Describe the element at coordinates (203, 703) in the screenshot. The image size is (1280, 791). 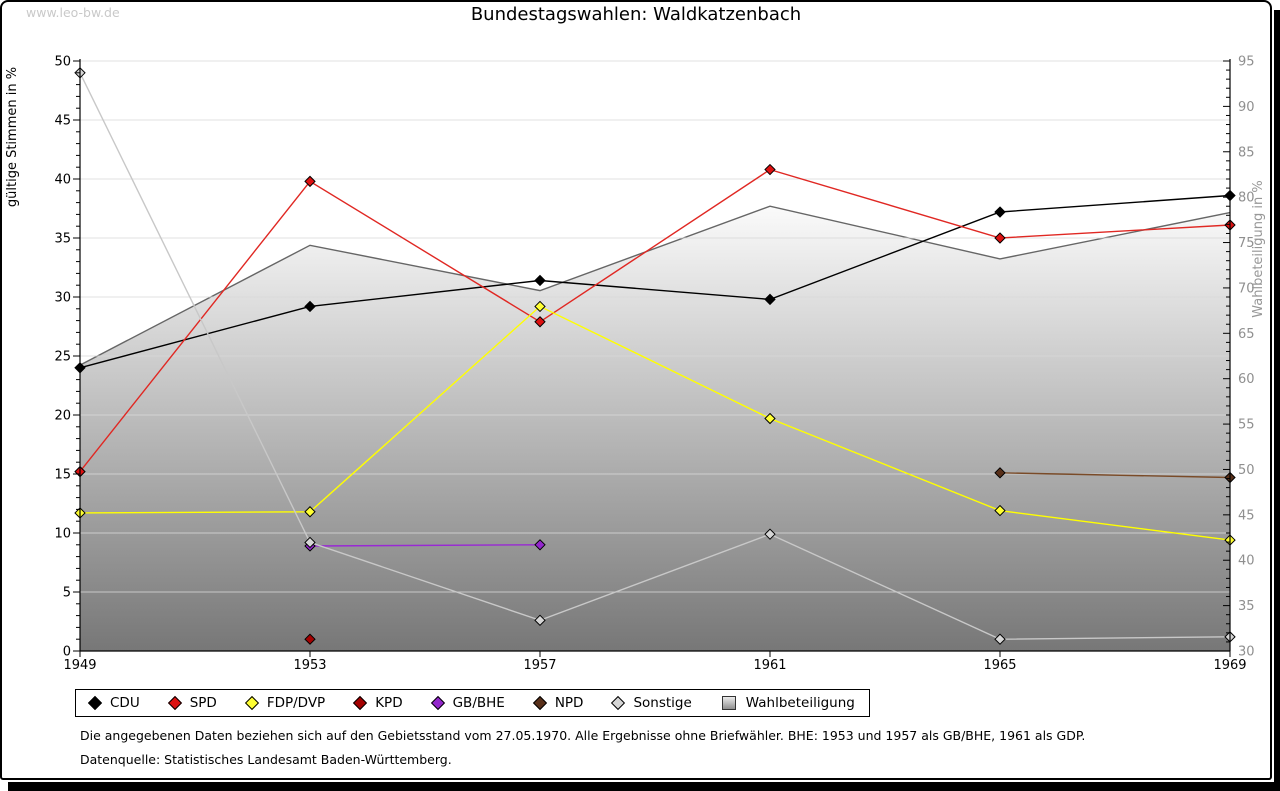
I see `legend-label-spd: SPD` at that location.